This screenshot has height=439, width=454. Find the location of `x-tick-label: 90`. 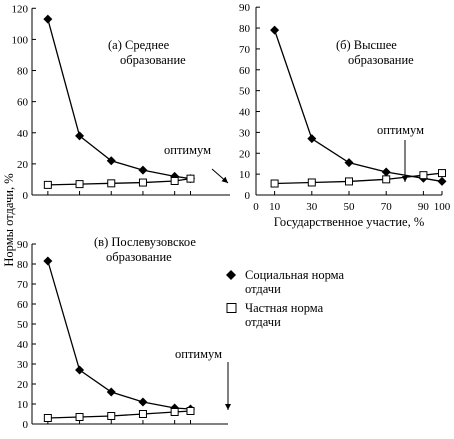

x-tick-label: 90 is located at coordinates (424, 207).